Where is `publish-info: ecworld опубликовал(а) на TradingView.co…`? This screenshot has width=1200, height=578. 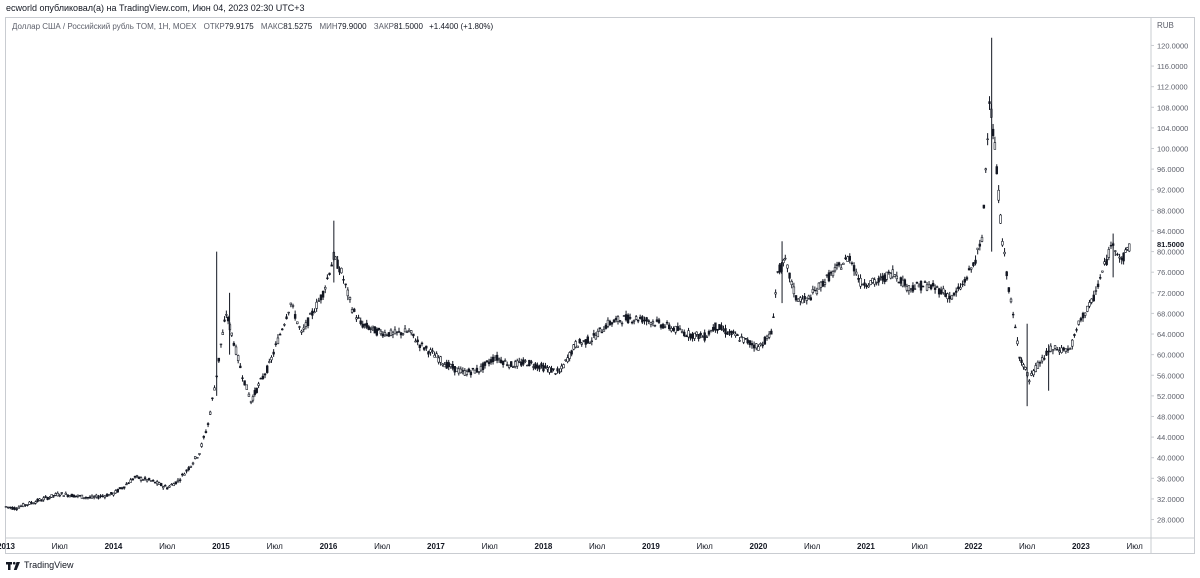 publish-info: ecworld опубликовал(а) на TradingView.co… is located at coordinates (155, 8).